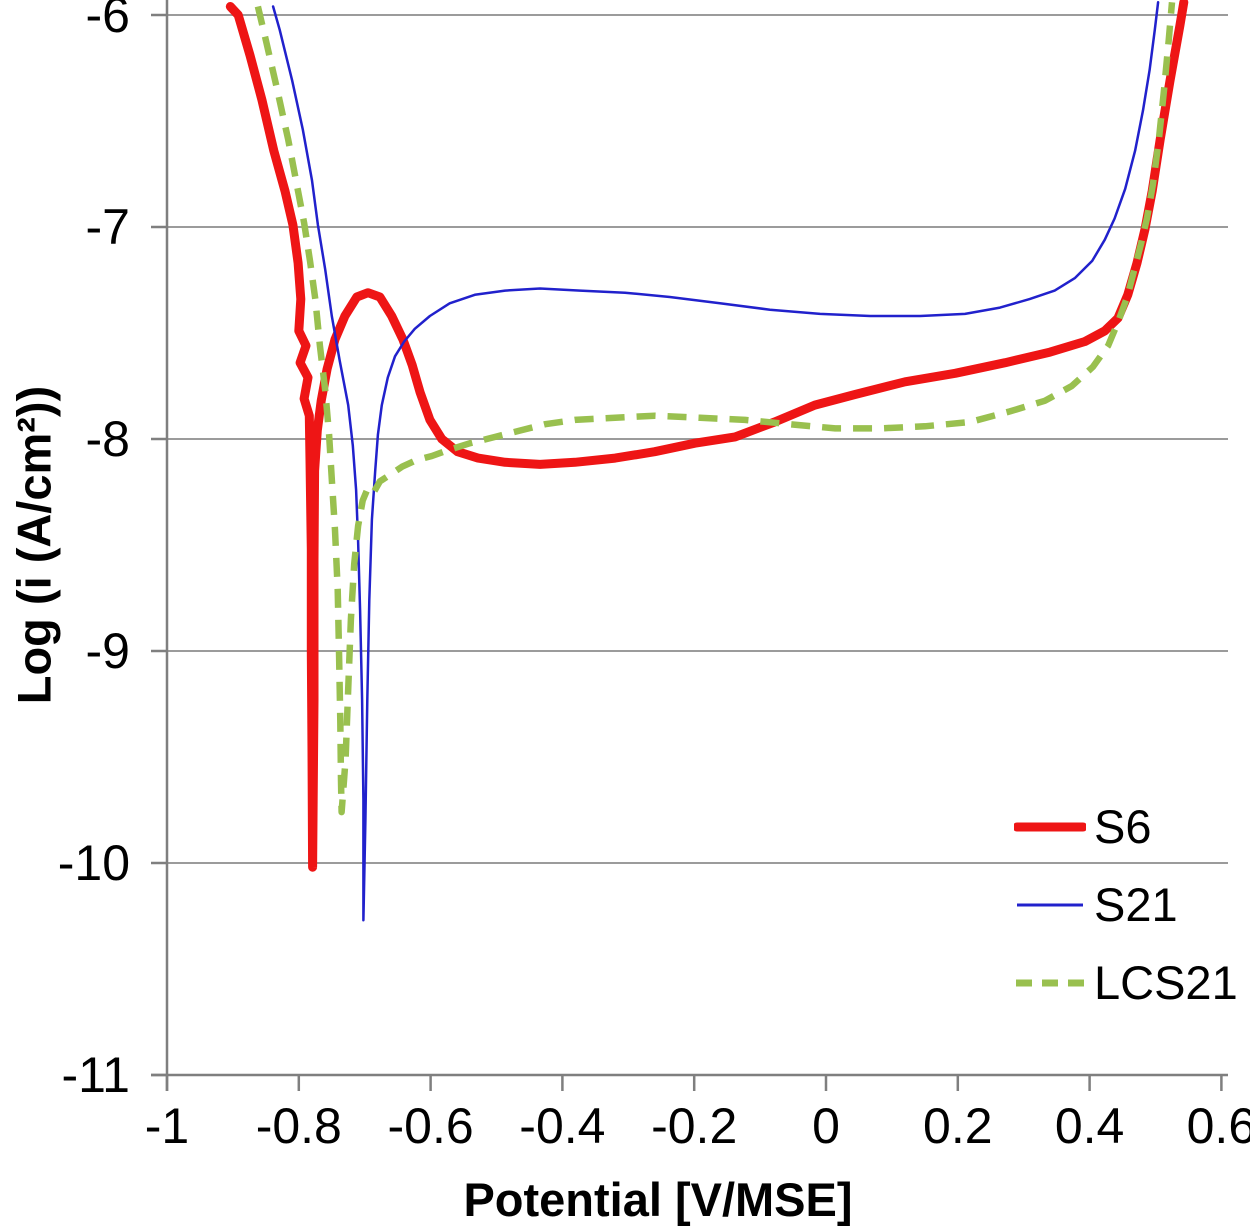  I want to click on legend-item-lcs21: LCS21, so click(1126, 983).